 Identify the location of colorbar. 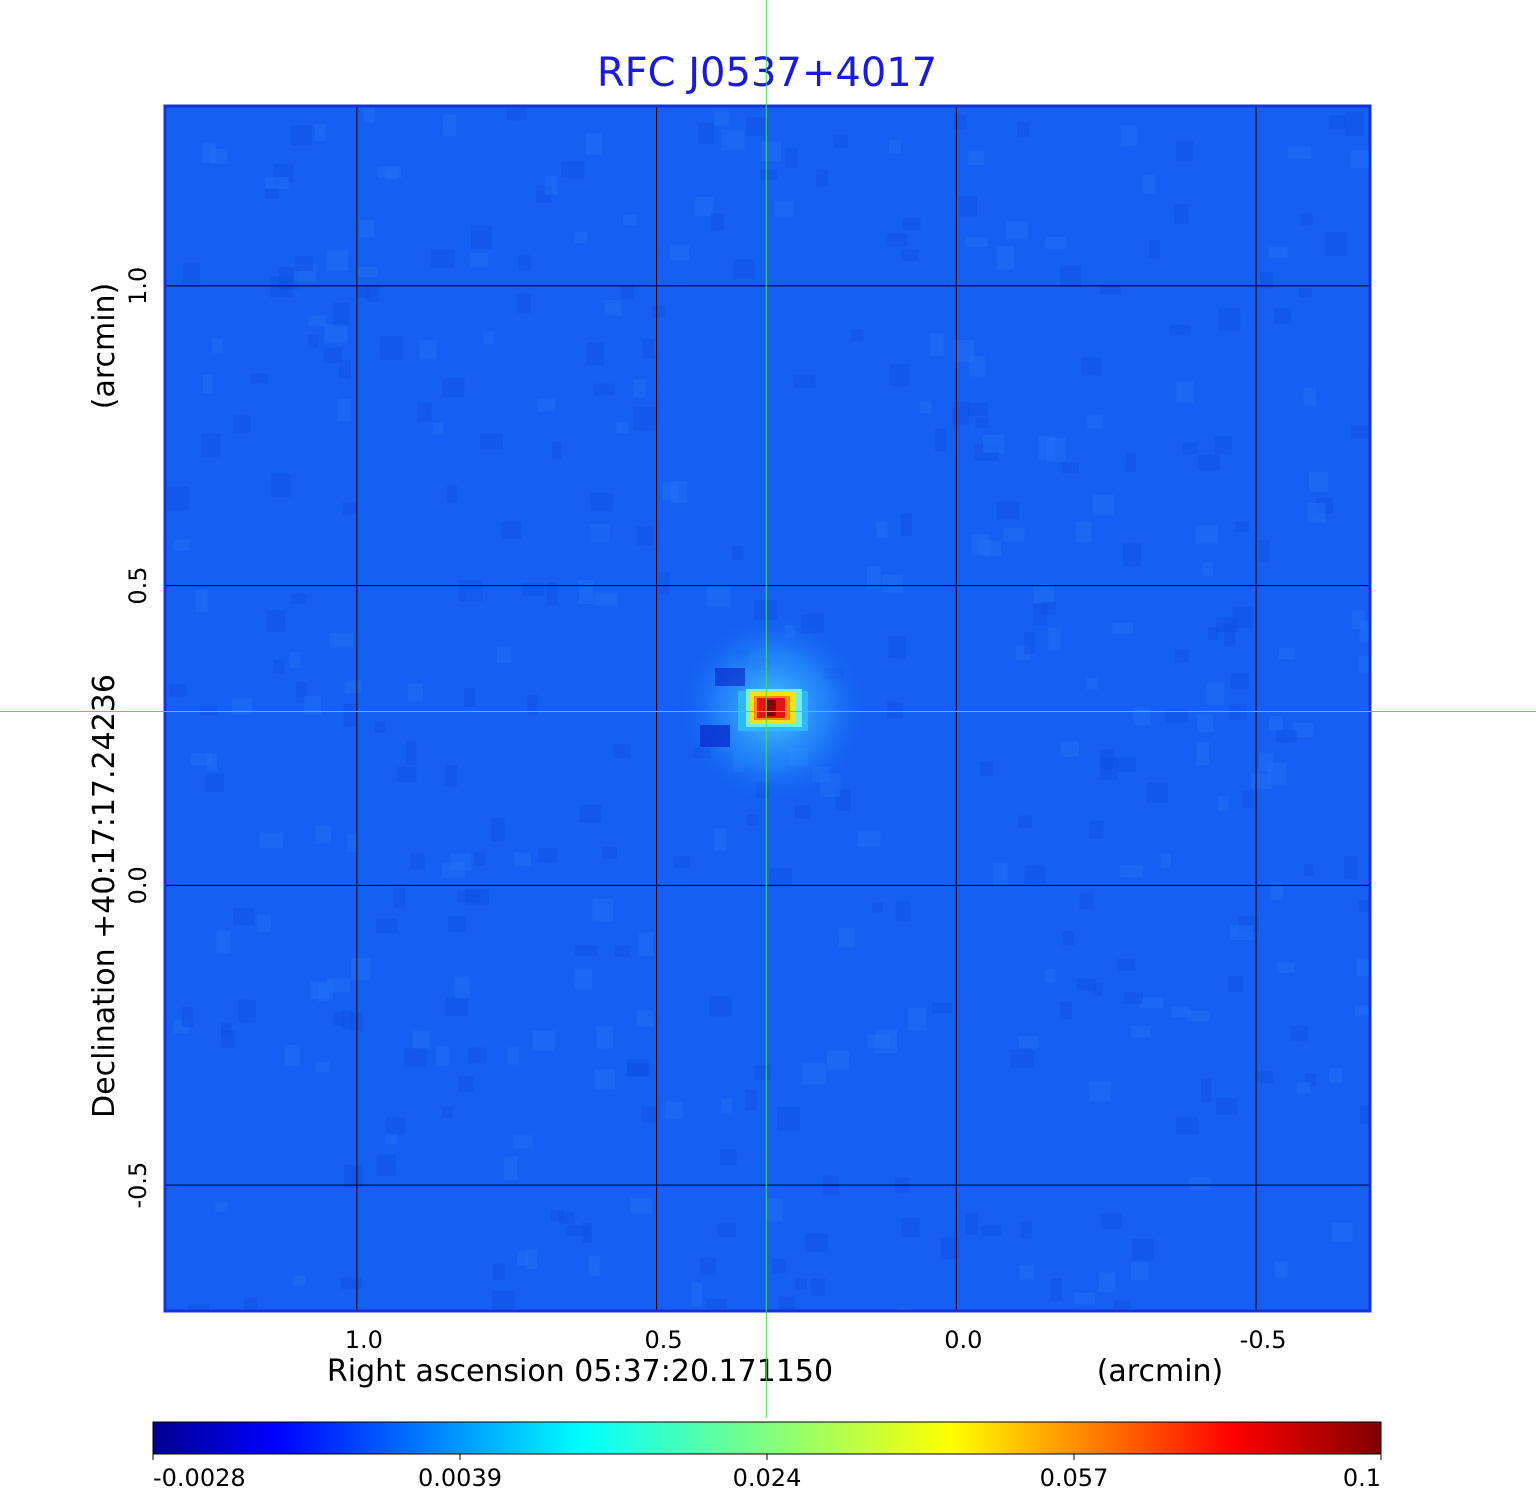
(767, 1438).